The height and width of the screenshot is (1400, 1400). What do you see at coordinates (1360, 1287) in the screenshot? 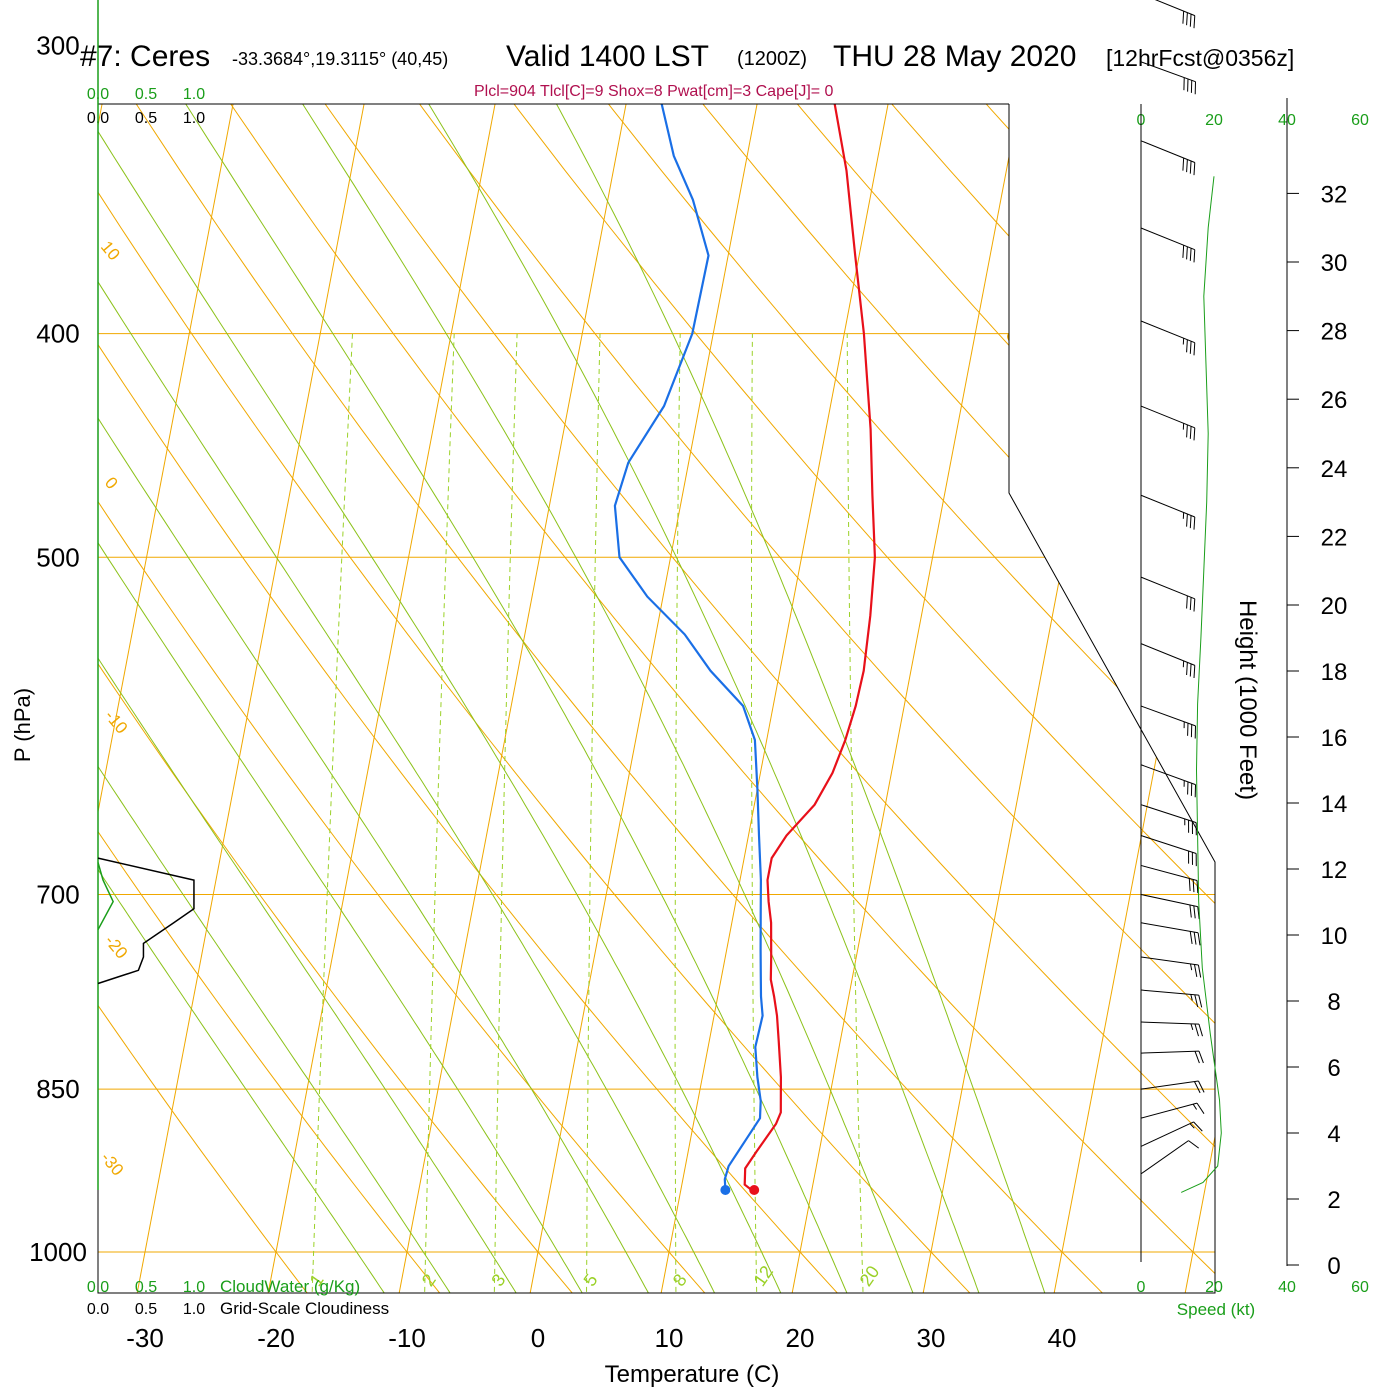
I see `speed-tick-bottom: 60` at bounding box center [1360, 1287].